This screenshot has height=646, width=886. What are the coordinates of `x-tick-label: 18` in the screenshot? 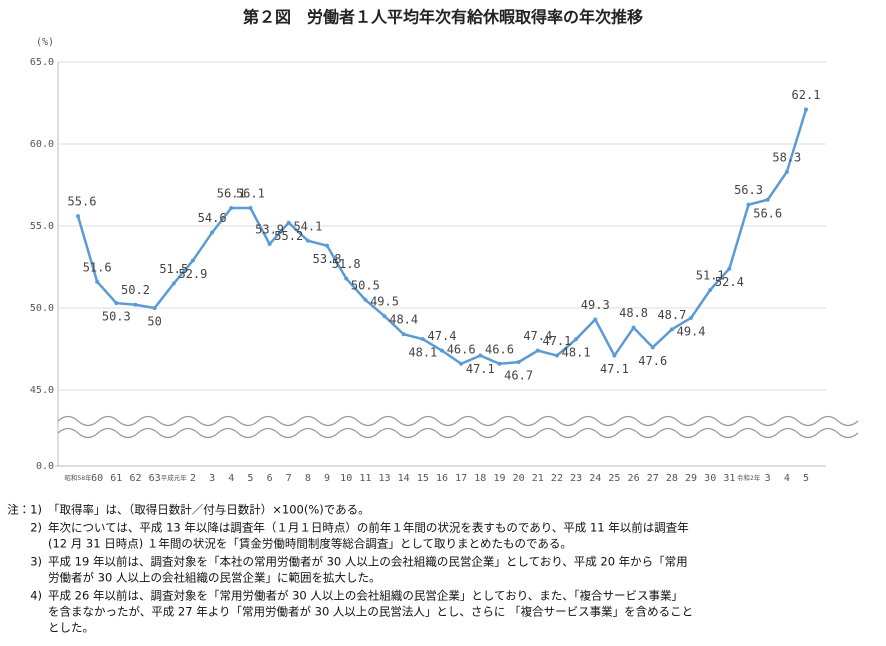 It's located at (480, 478).